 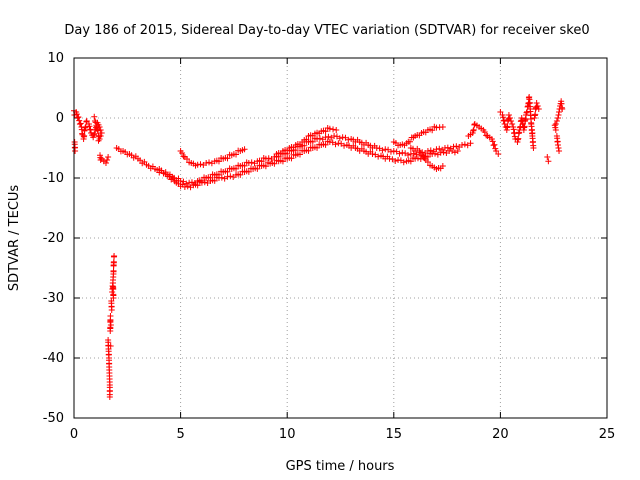 I want to click on y-tick-label: -20, so click(x=53, y=238).